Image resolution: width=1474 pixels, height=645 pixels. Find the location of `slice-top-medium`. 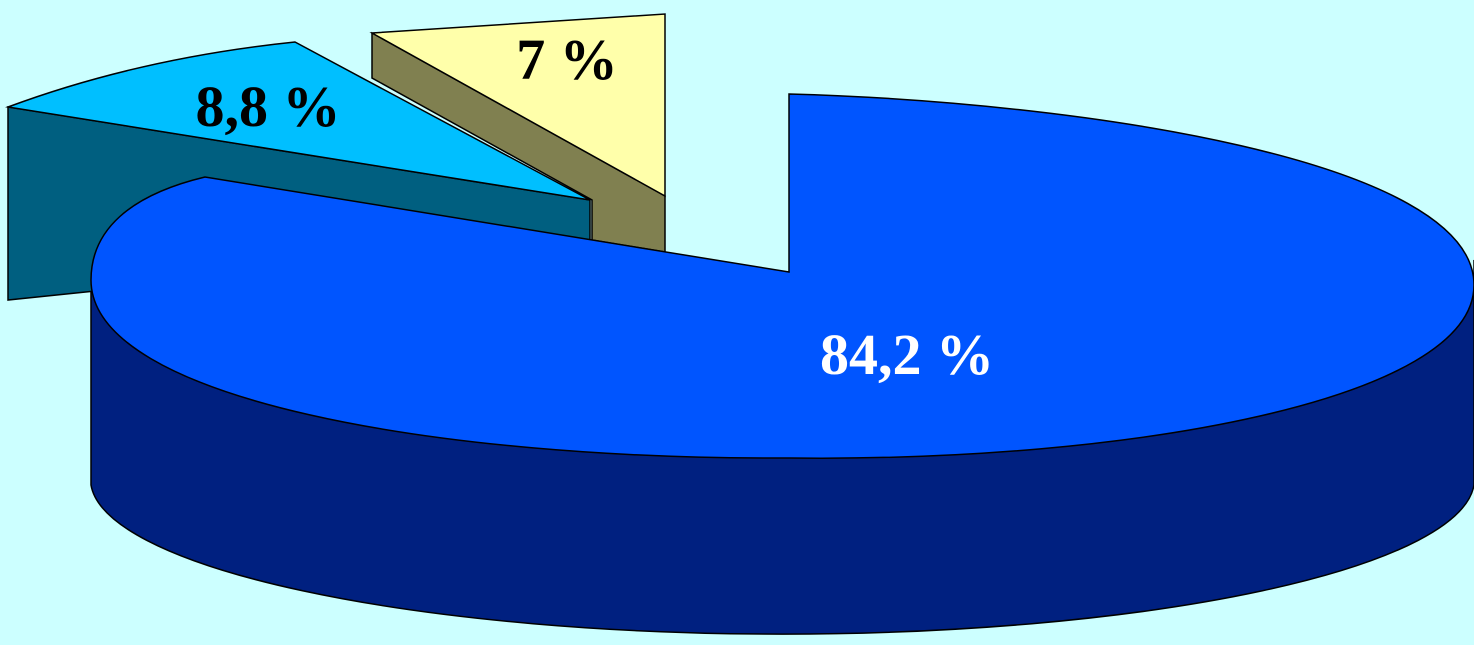

slice-top-medium is located at coordinates (298, 121).